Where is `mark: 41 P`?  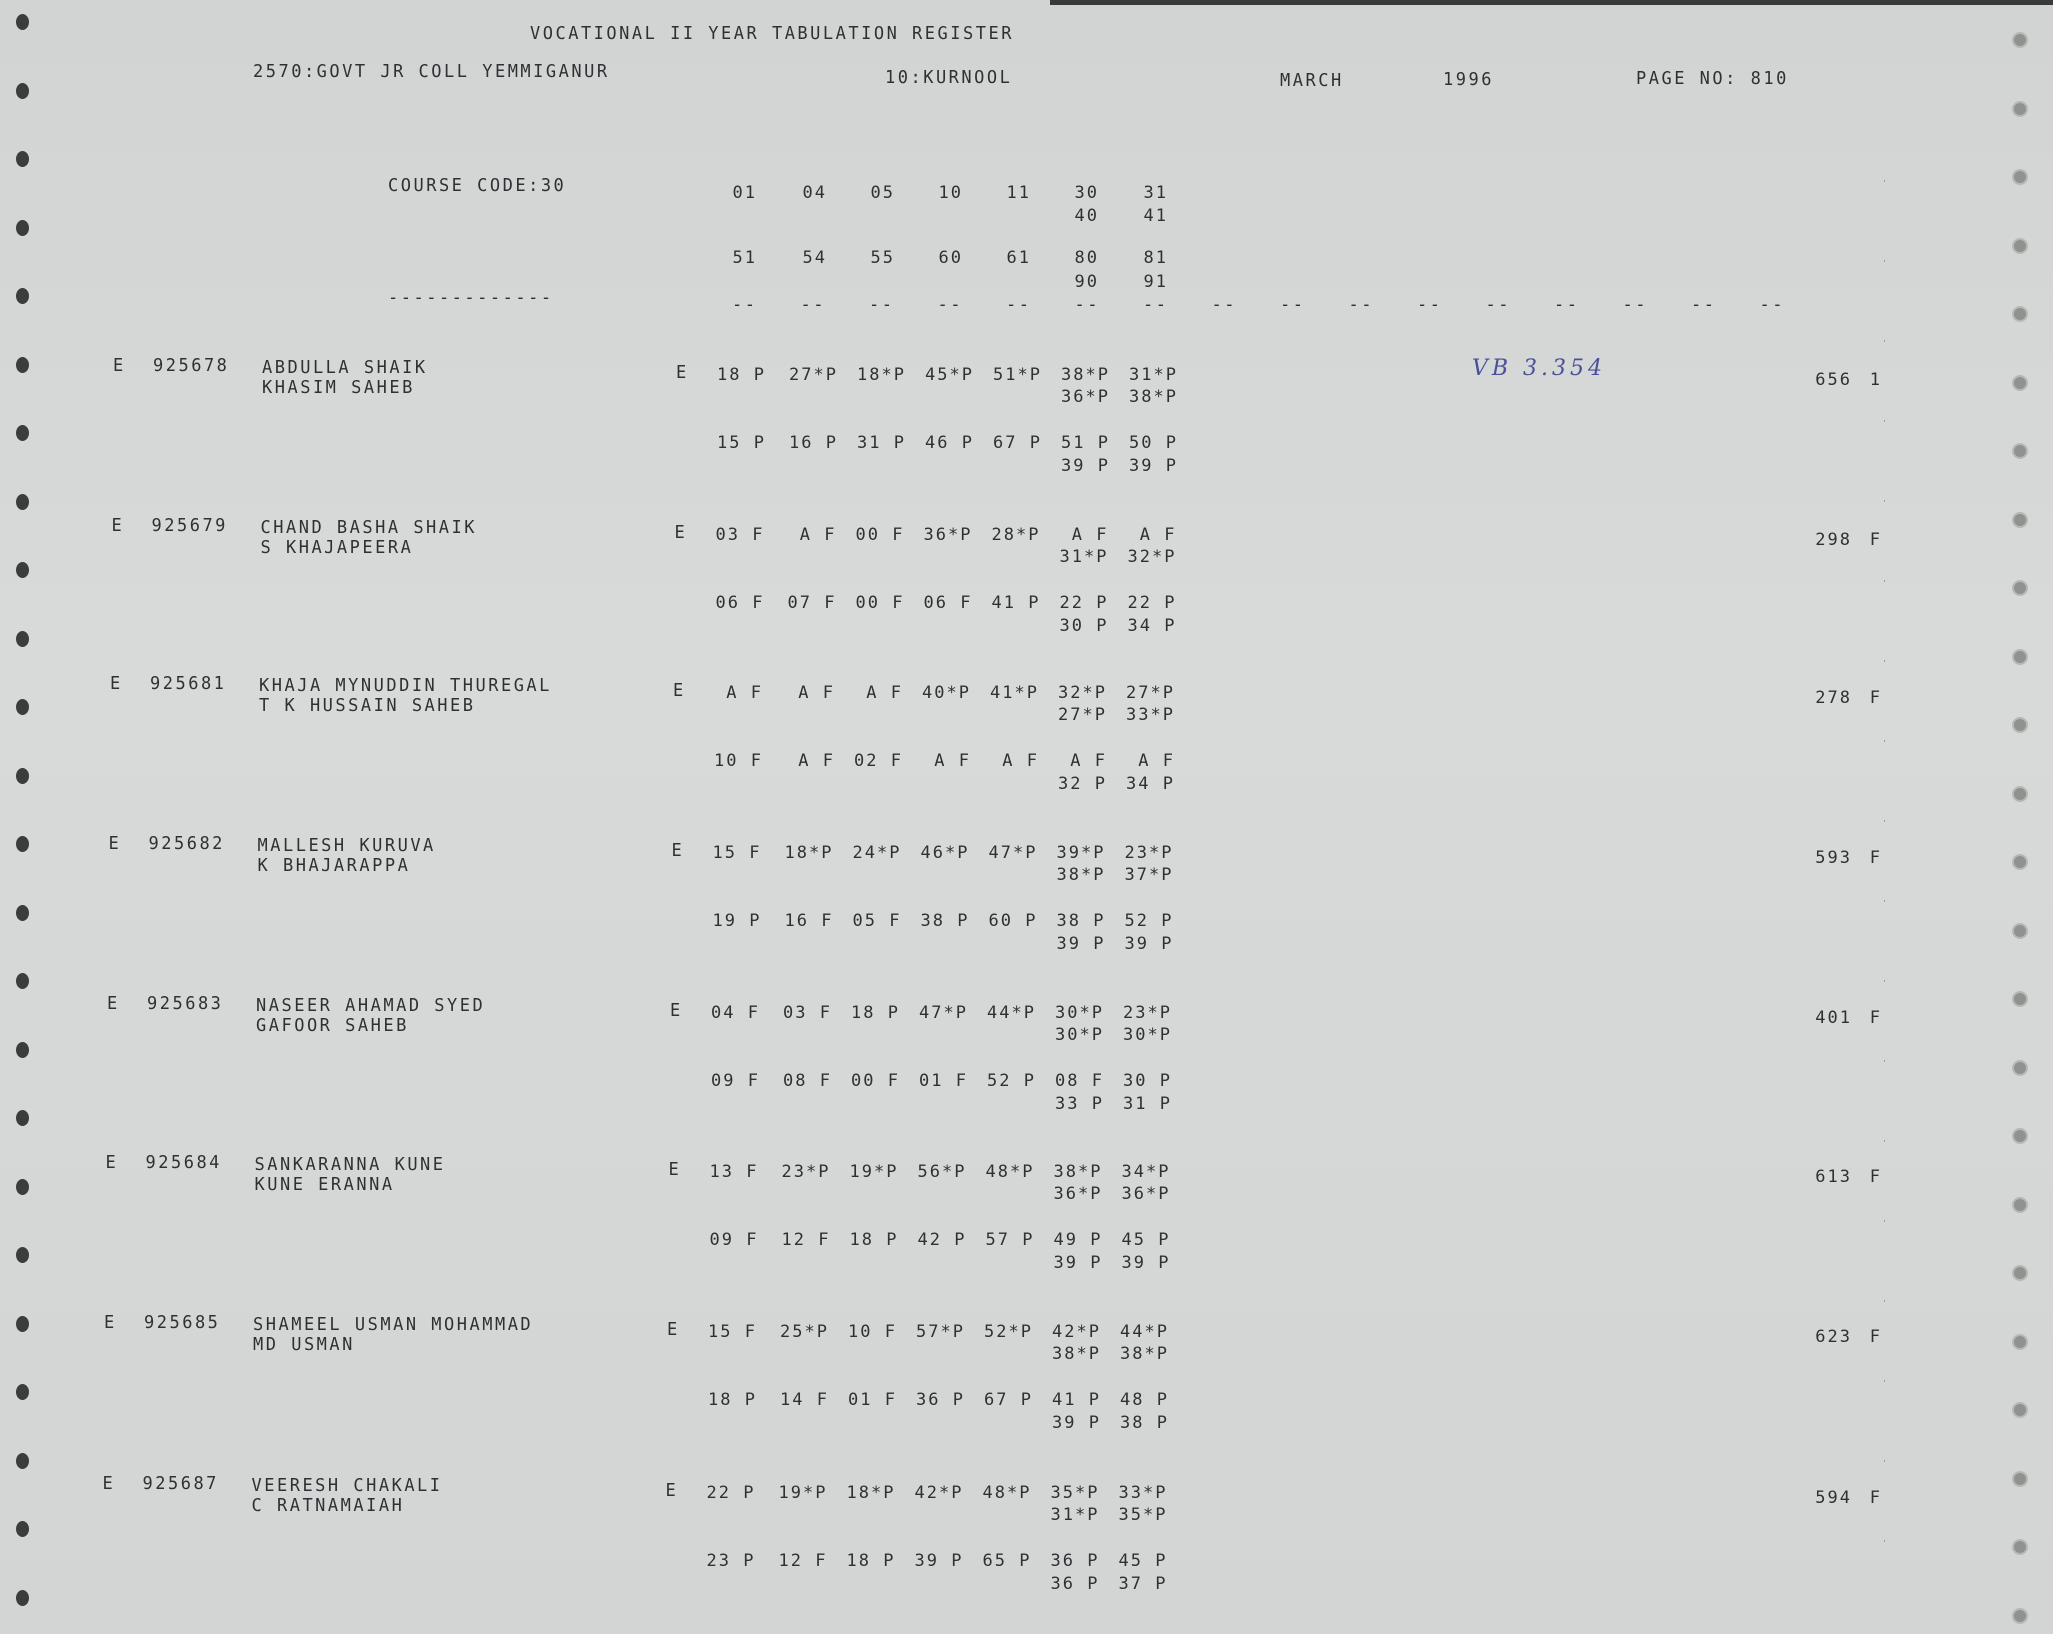
mark: 41 P is located at coordinates (1076, 1400).